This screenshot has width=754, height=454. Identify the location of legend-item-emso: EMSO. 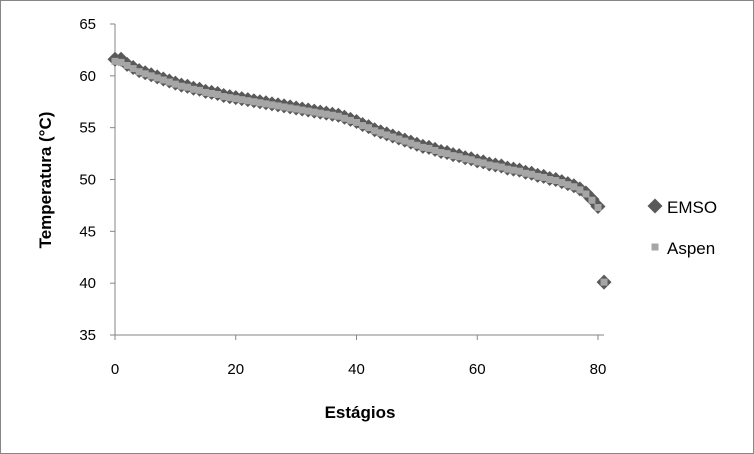
(682, 207).